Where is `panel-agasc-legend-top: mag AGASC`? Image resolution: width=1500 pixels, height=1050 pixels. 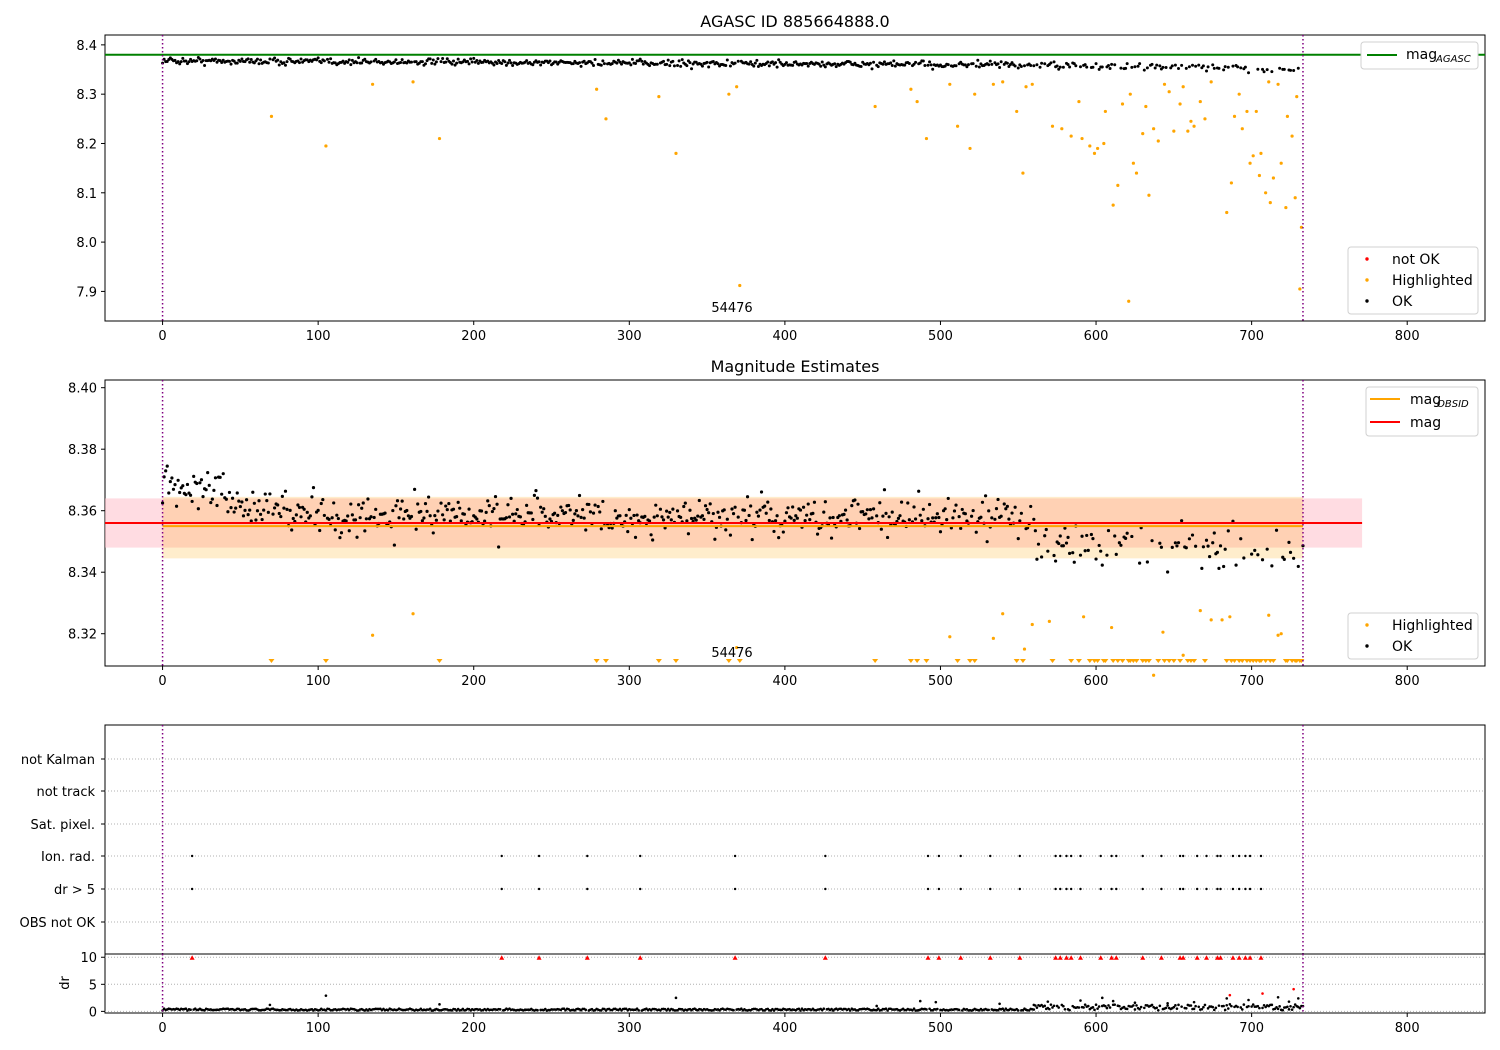 panel-agasc-legend-top: mag AGASC is located at coordinates (1419, 55).